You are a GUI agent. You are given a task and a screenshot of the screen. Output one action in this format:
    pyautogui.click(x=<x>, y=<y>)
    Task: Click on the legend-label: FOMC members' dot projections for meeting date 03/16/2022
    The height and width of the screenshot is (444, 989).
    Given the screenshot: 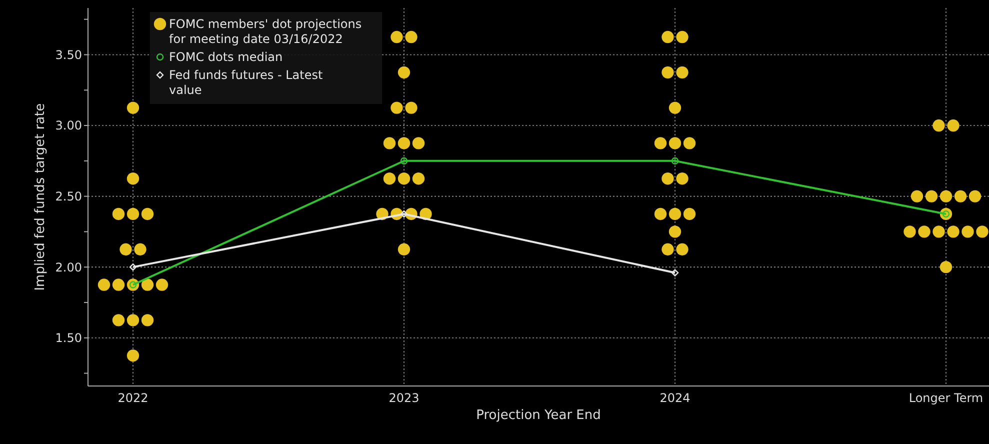 What is the action you would take?
    pyautogui.click(x=265, y=31)
    